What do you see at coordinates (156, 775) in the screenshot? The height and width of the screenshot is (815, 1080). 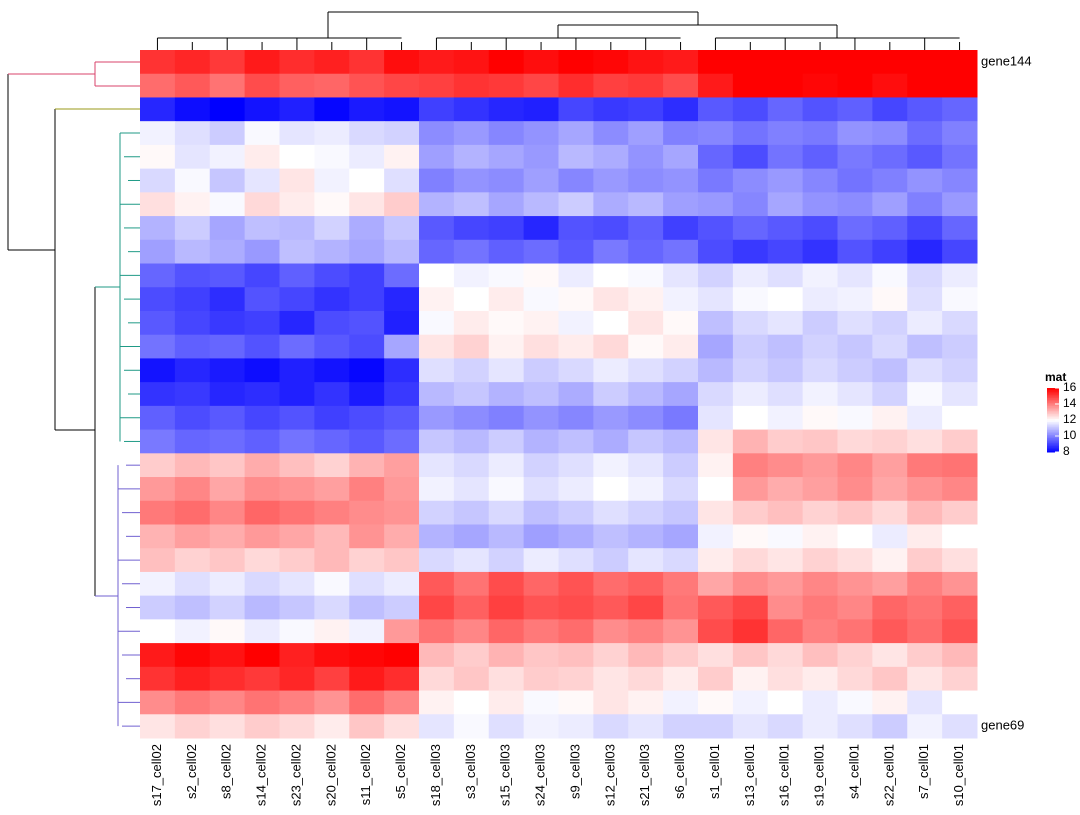 I see `column-label: s17_cell02` at bounding box center [156, 775].